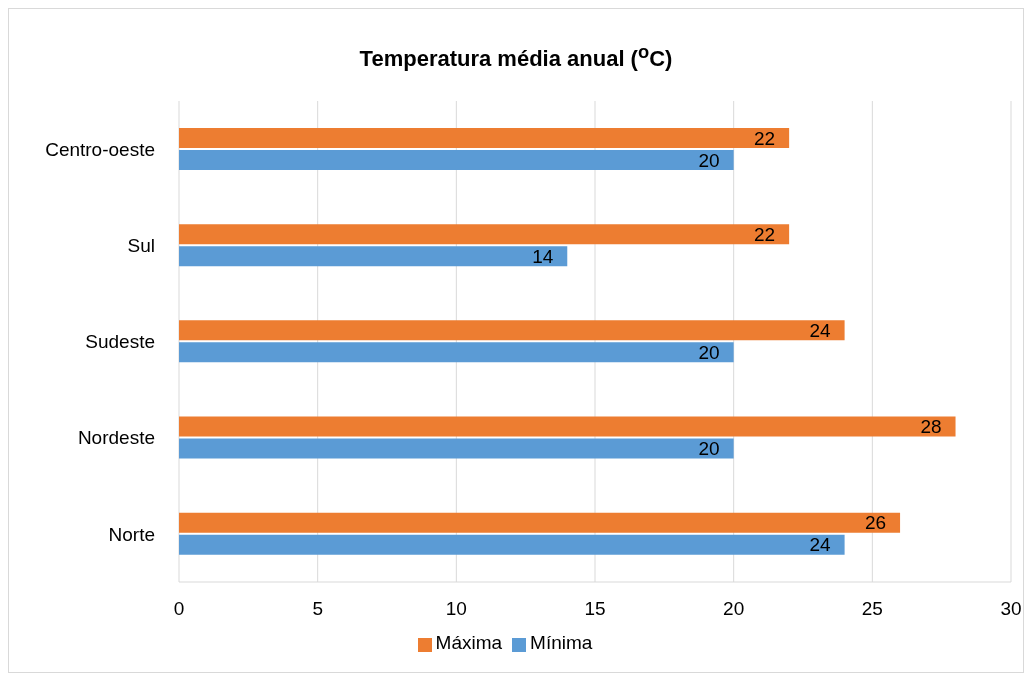 This screenshot has height=679, width=1032. I want to click on data-label: 28, so click(931, 427).